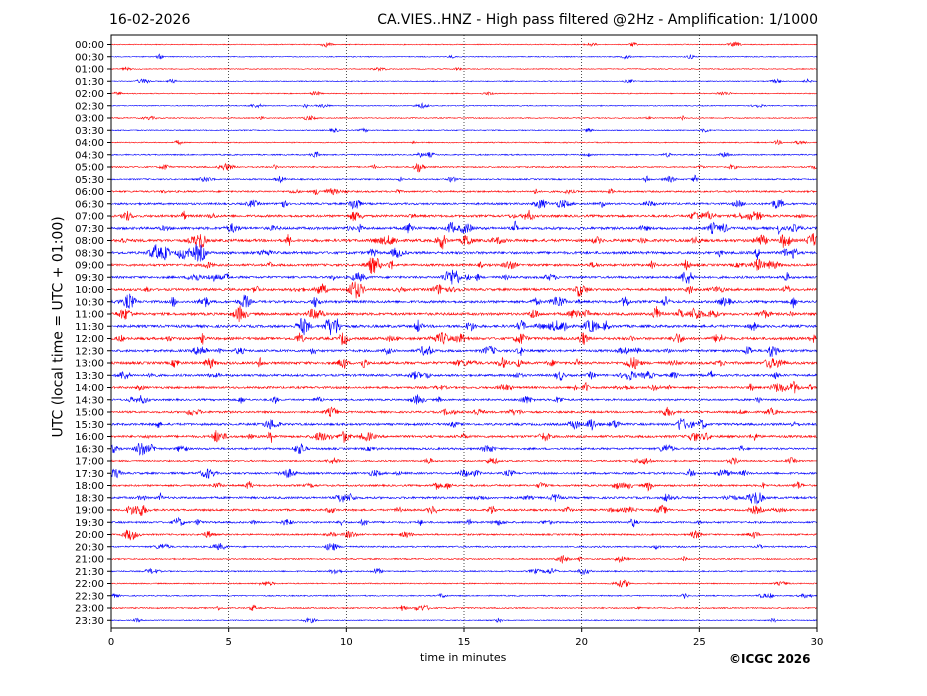 The image size is (927, 696). Describe the element at coordinates (581, 642) in the screenshot. I see `x-tick-label: 20` at that location.